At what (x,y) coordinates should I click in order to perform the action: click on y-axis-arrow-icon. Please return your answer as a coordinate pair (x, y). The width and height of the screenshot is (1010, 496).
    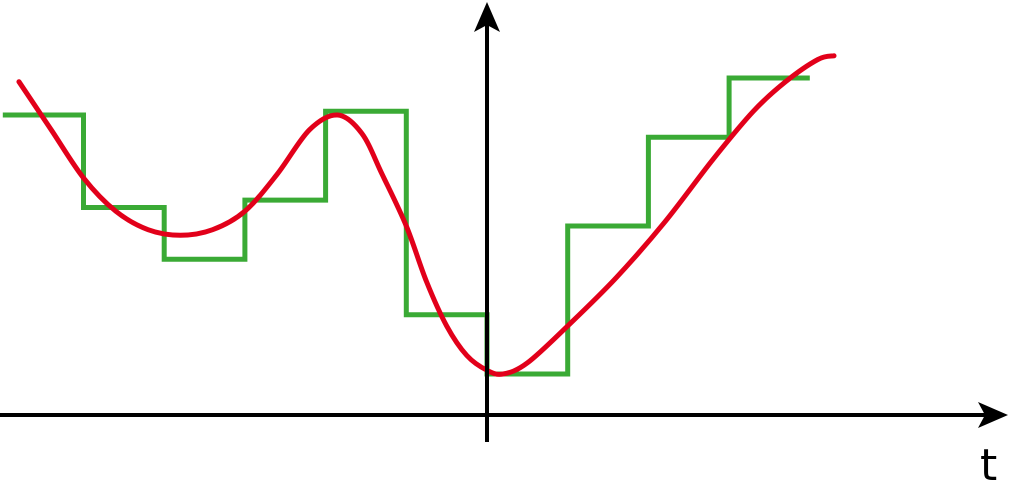
    Looking at the image, I should click on (487, 17).